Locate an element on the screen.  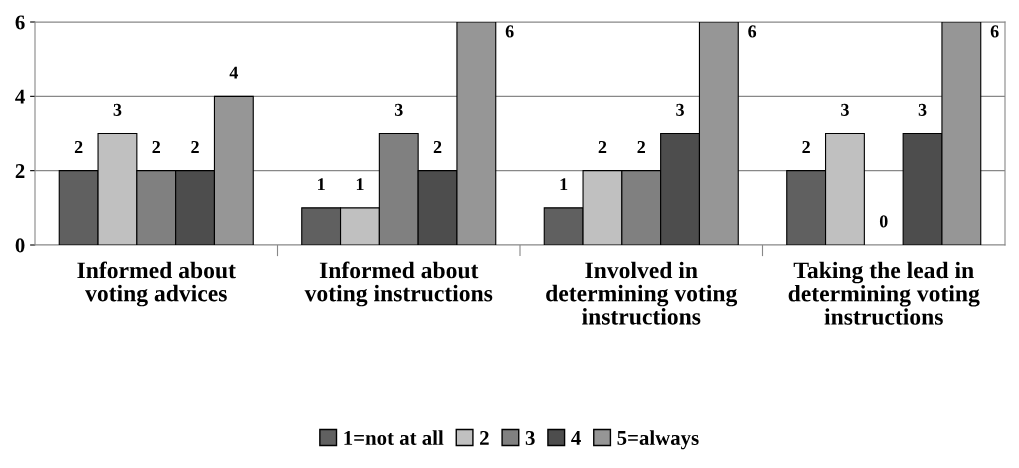
y-tick-label: 2 is located at coordinates (20, 171).